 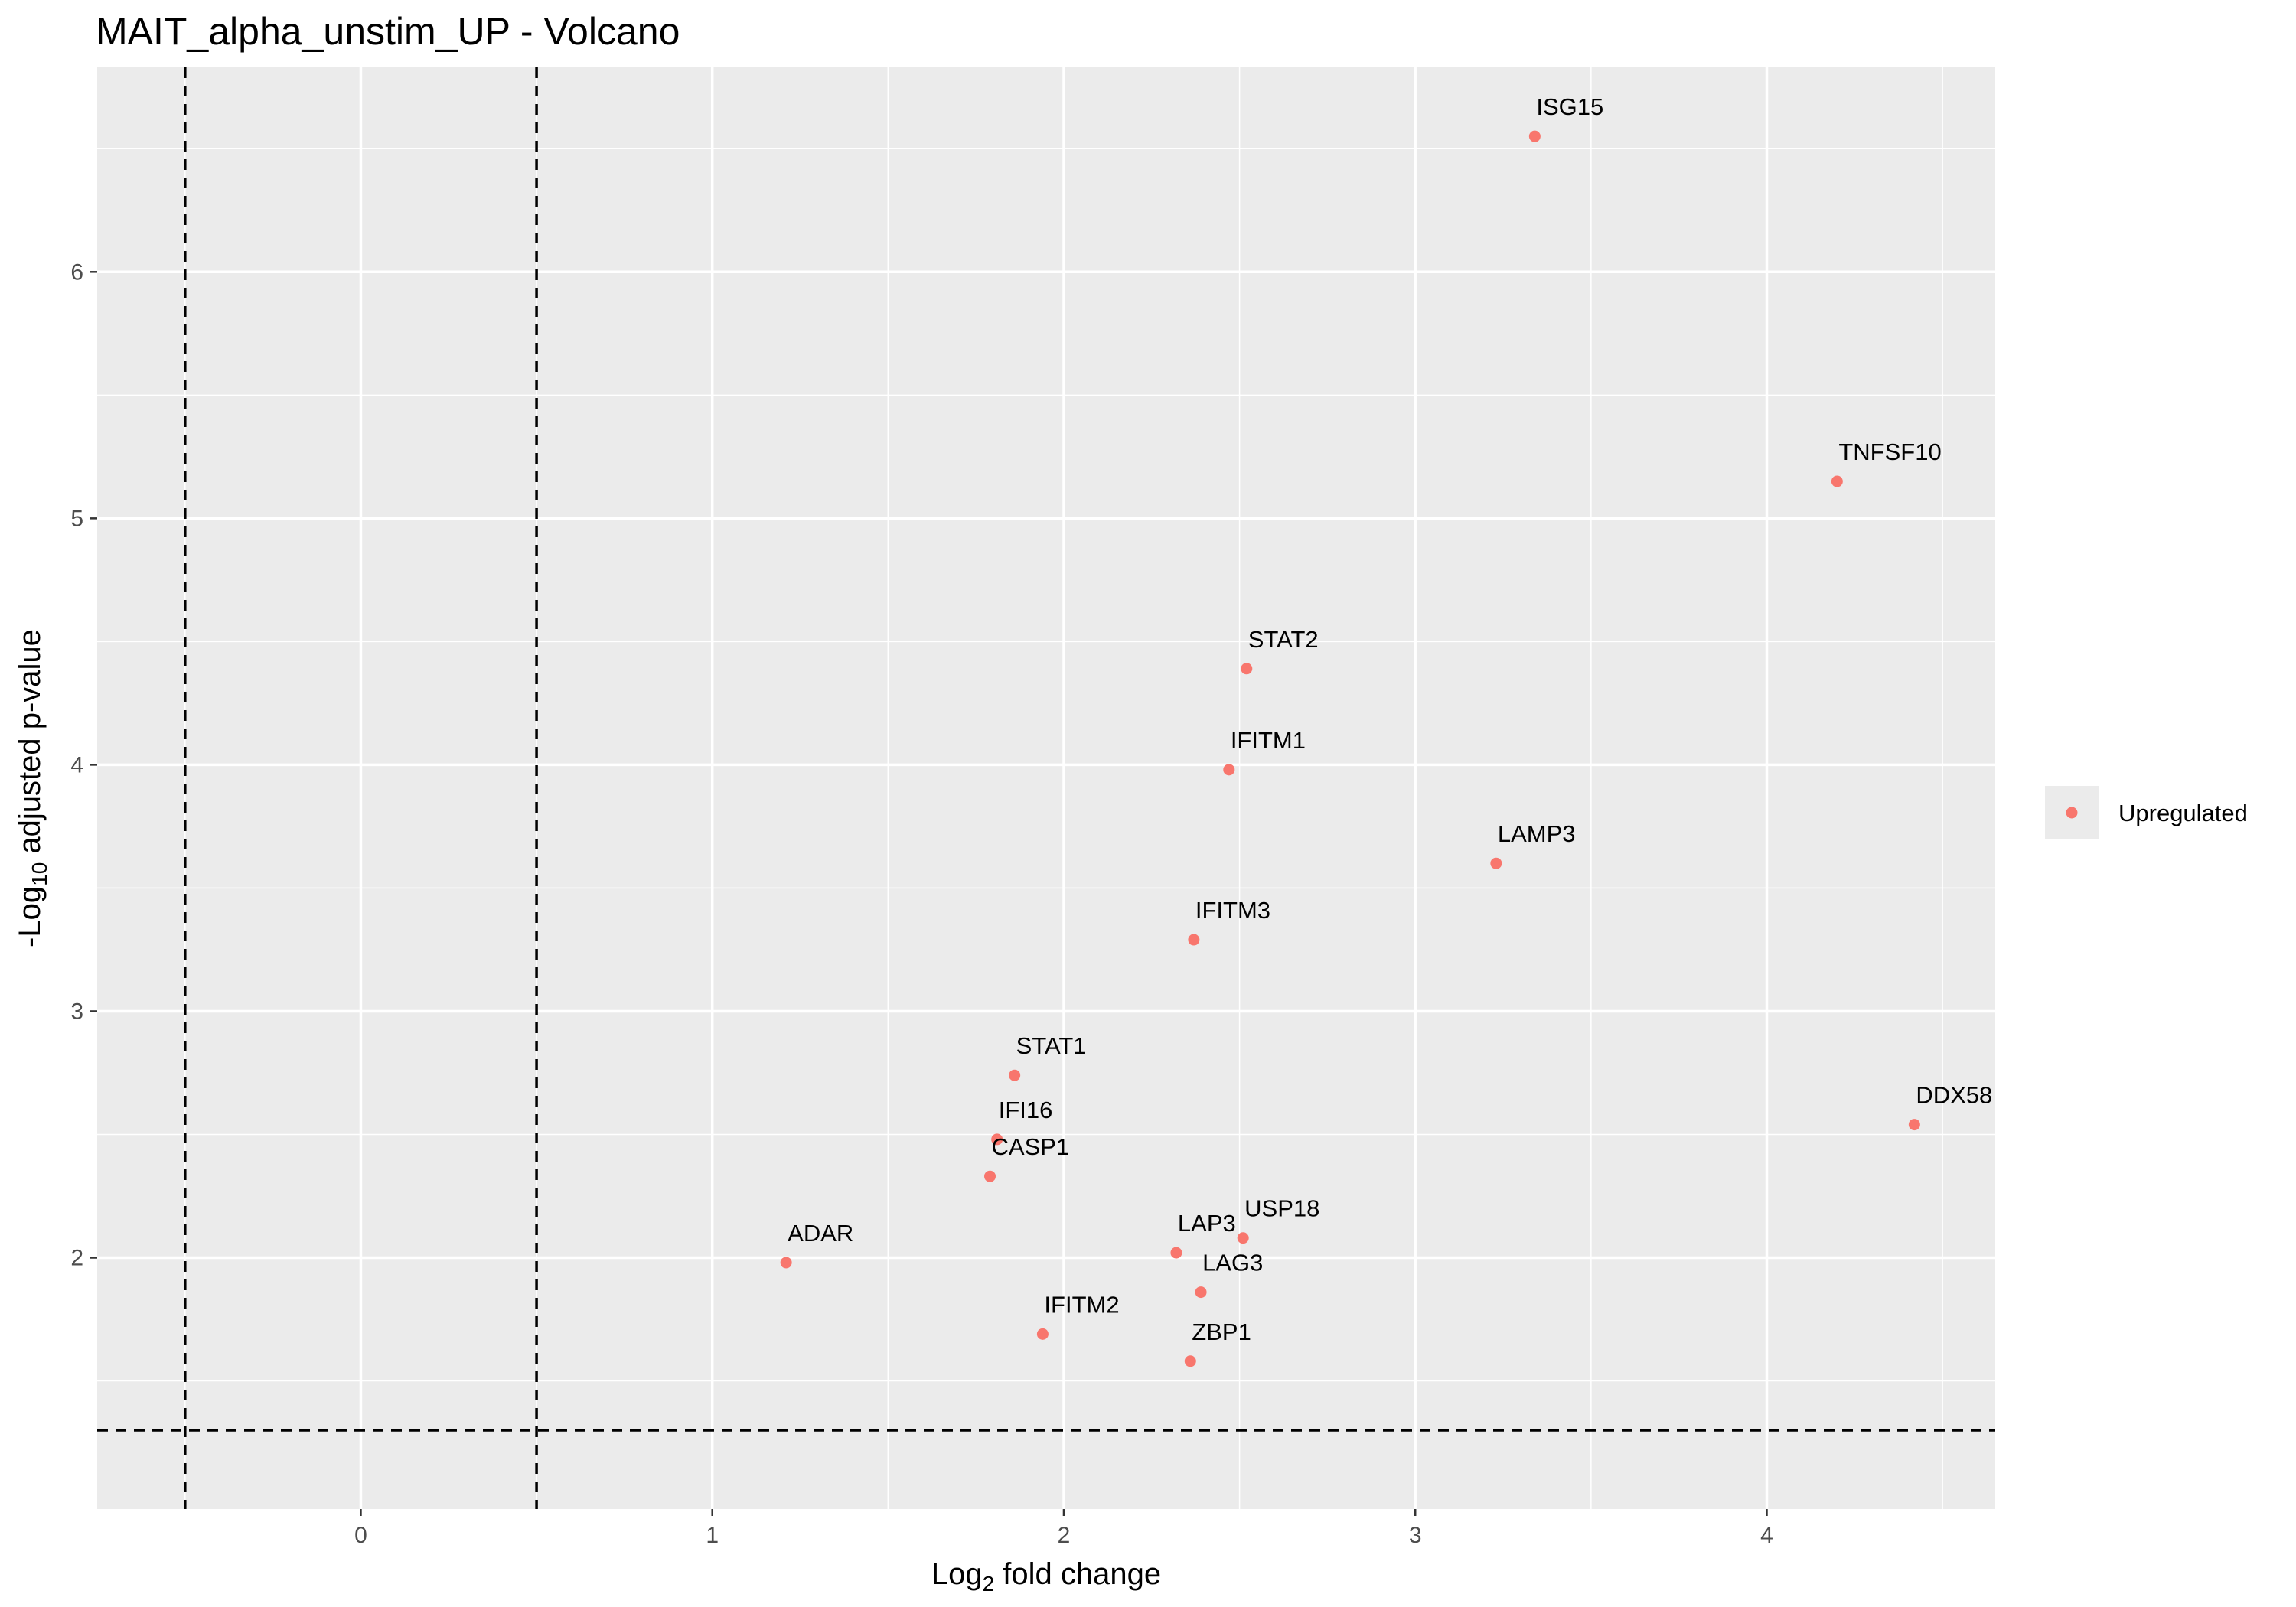 What do you see at coordinates (1232, 911) in the screenshot?
I see `data-point-label: IFITM3` at bounding box center [1232, 911].